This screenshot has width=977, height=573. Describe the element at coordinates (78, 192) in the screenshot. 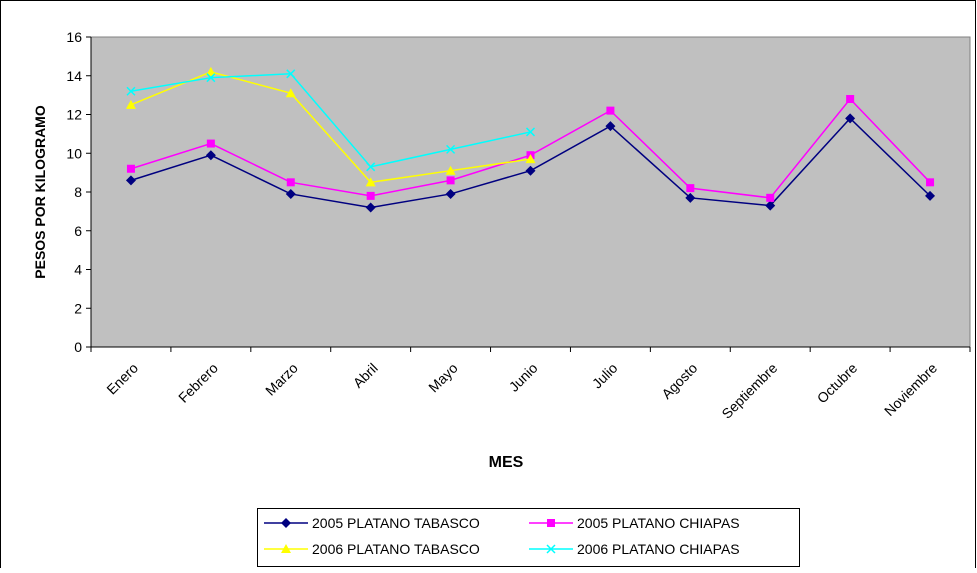

I see `y-tick-label: 8` at that location.